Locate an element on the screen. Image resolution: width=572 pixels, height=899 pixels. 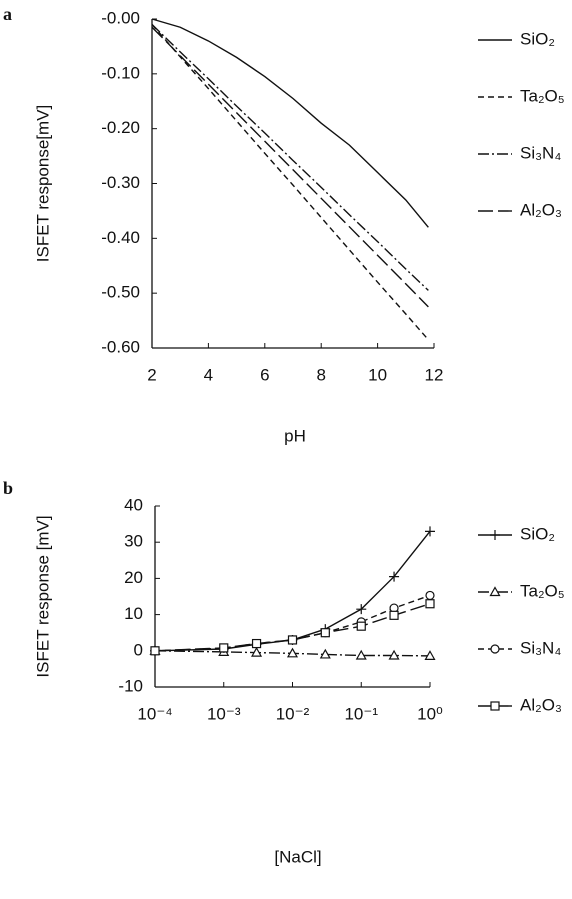
y-tick-label: -0.10 is located at coordinates (120, 72).